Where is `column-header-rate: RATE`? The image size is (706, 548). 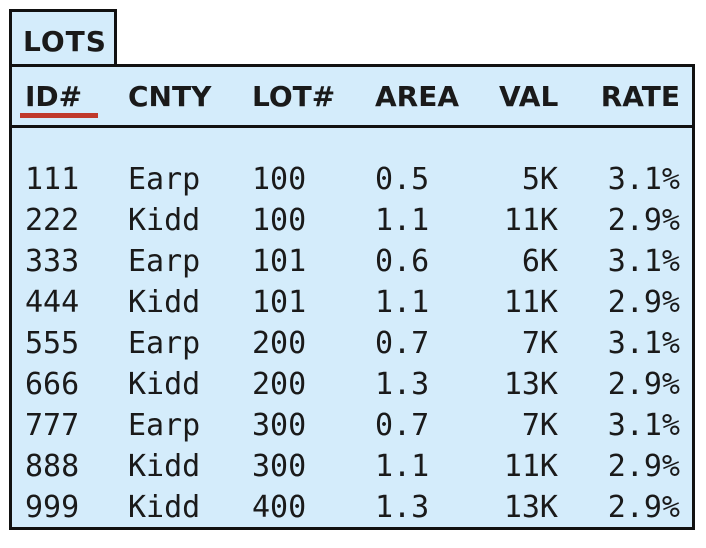 column-header-rate: RATE is located at coordinates (640, 96).